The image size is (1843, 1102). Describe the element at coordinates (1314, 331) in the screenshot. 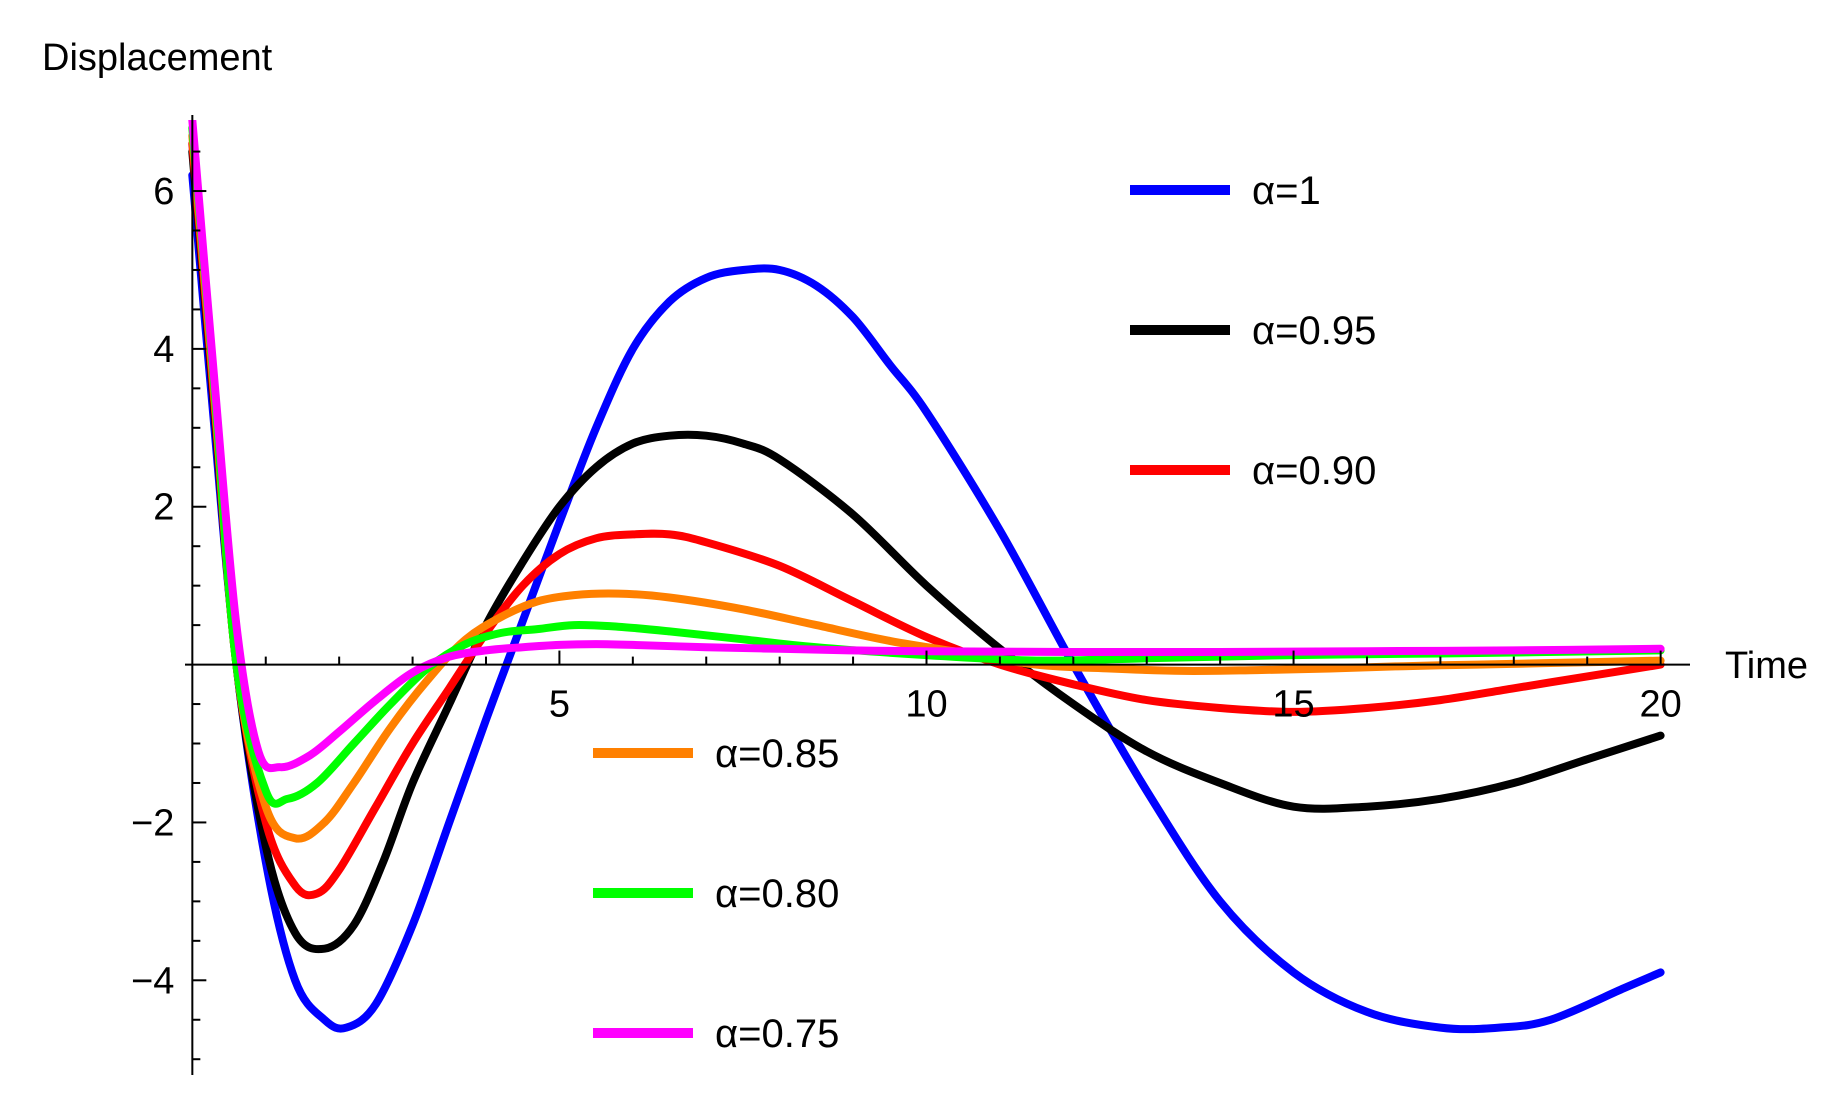

I see `legend-label: α=0.95` at that location.